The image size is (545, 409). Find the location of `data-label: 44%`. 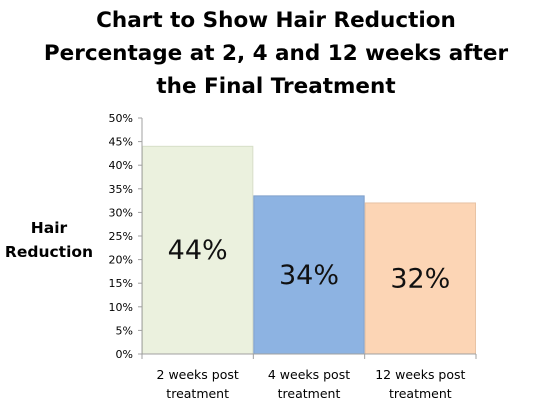

data-label: 44% is located at coordinates (198, 250).